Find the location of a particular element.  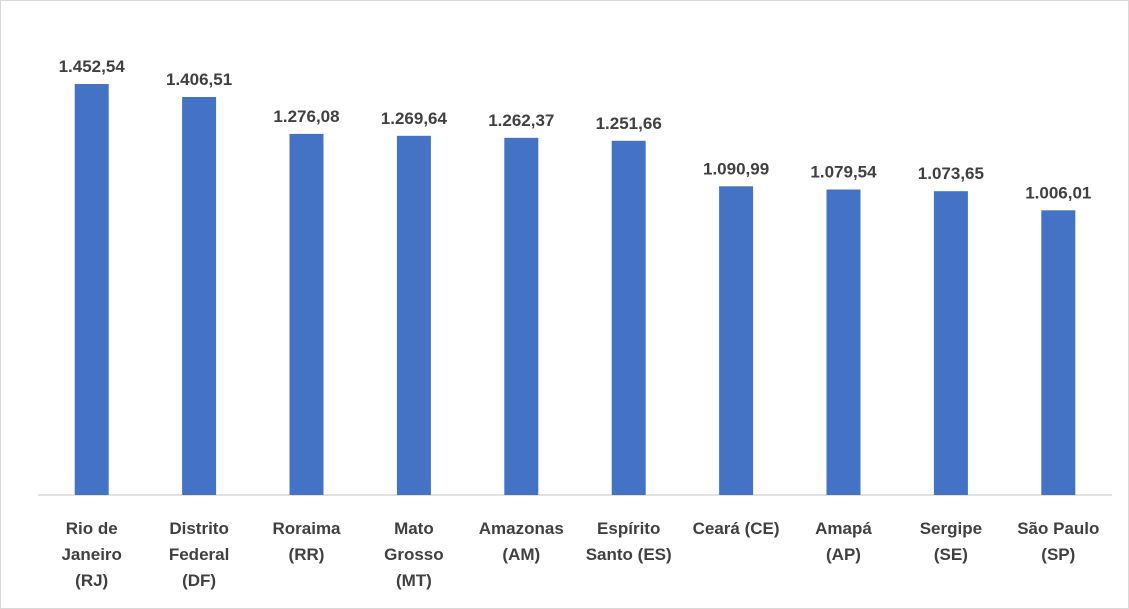

category-label-line: (AP) is located at coordinates (843, 554).